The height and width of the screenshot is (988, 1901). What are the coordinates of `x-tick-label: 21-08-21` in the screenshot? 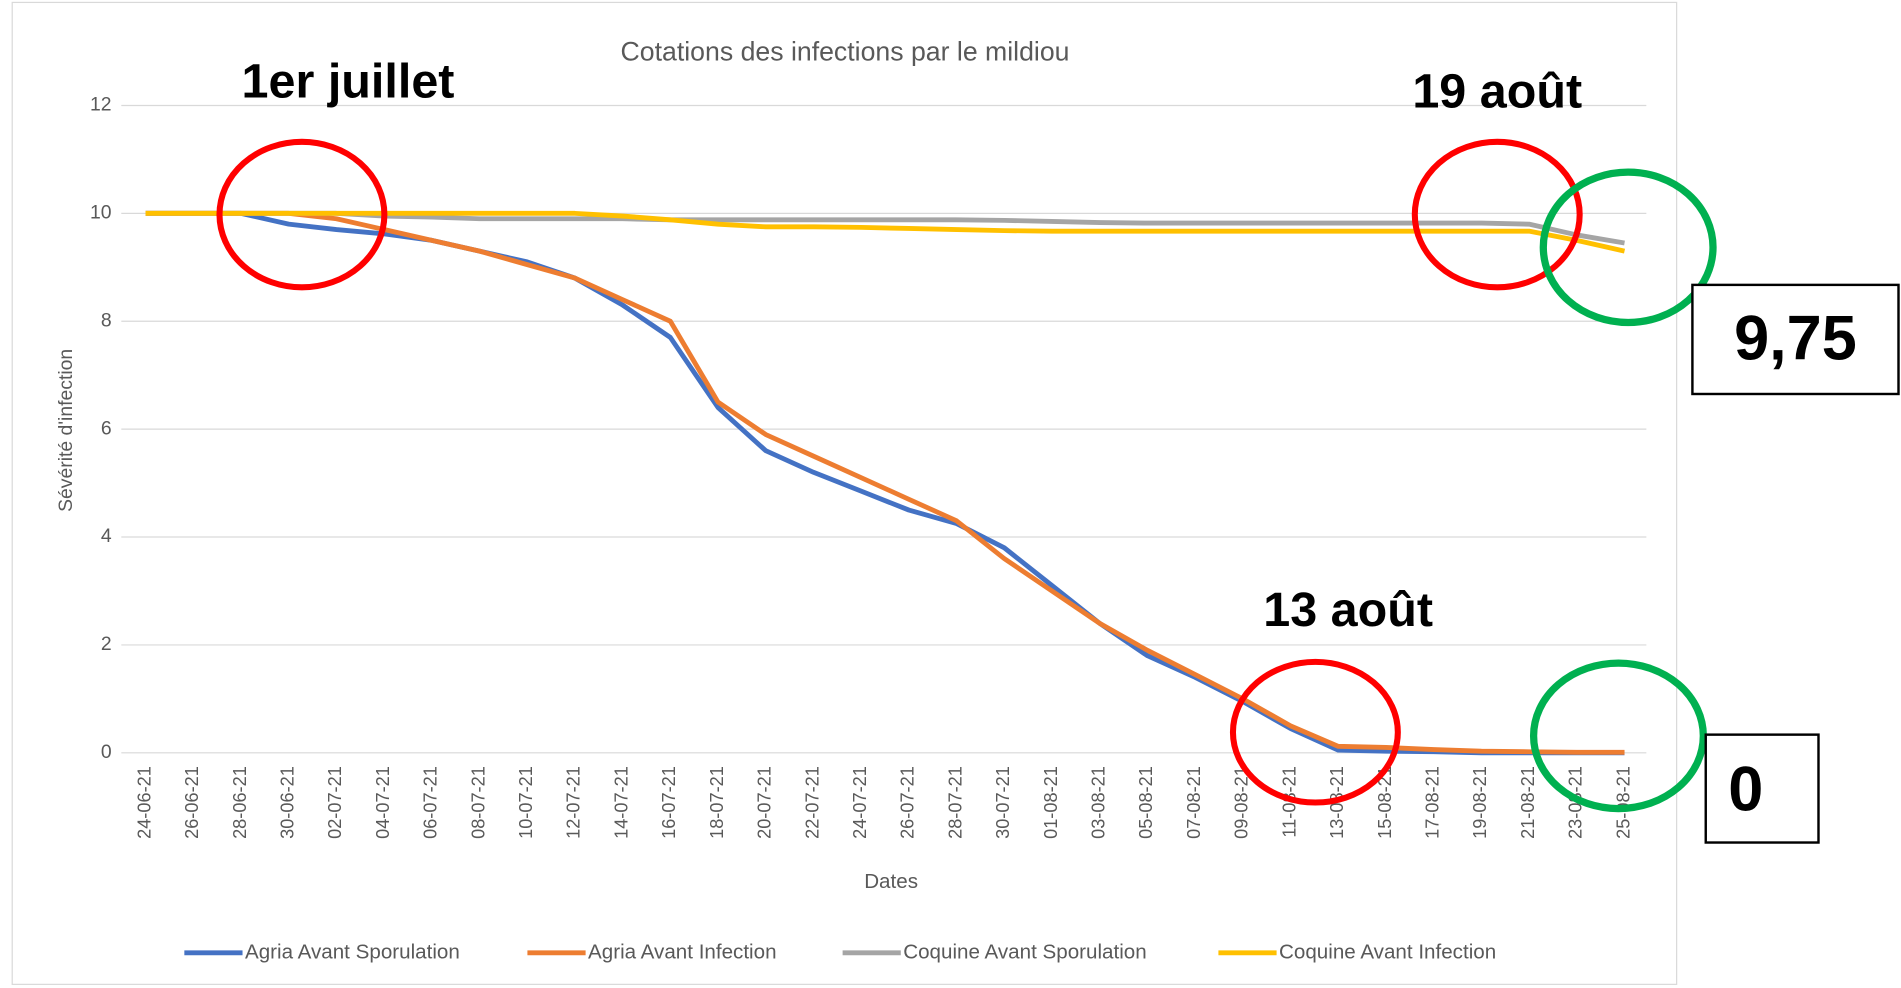 It's located at (1528, 802).